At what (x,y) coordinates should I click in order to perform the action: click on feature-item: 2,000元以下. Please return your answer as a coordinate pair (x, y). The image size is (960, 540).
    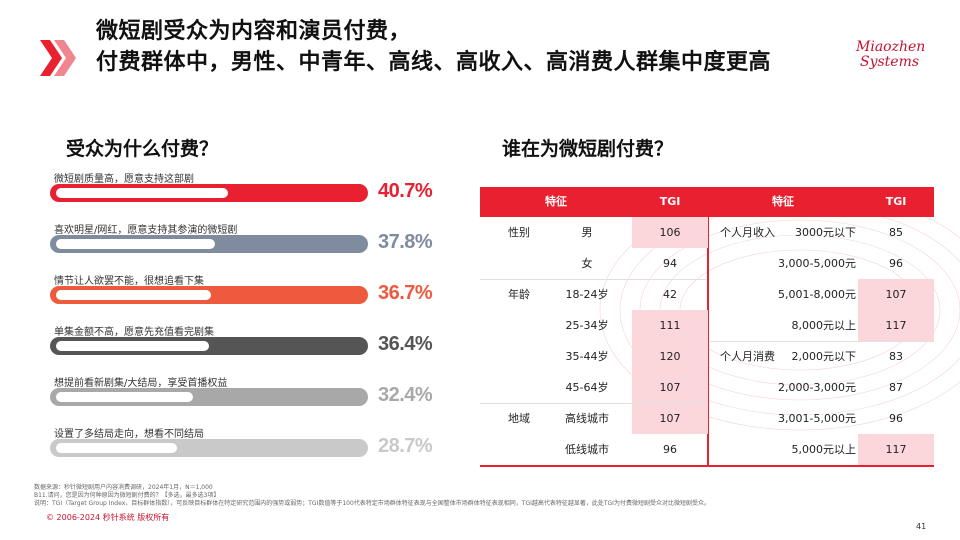
    Looking at the image, I should click on (824, 356).